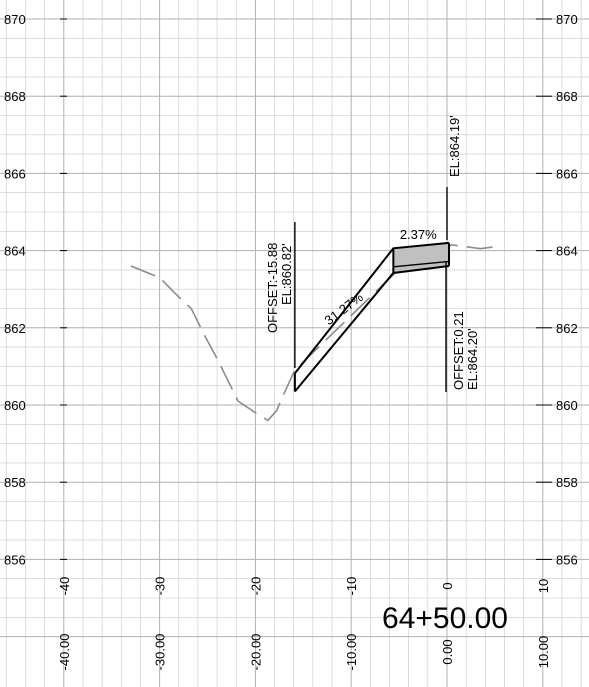 The image size is (589, 687). I want to click on x-tick-label-bottom: -20.00, so click(255, 652).